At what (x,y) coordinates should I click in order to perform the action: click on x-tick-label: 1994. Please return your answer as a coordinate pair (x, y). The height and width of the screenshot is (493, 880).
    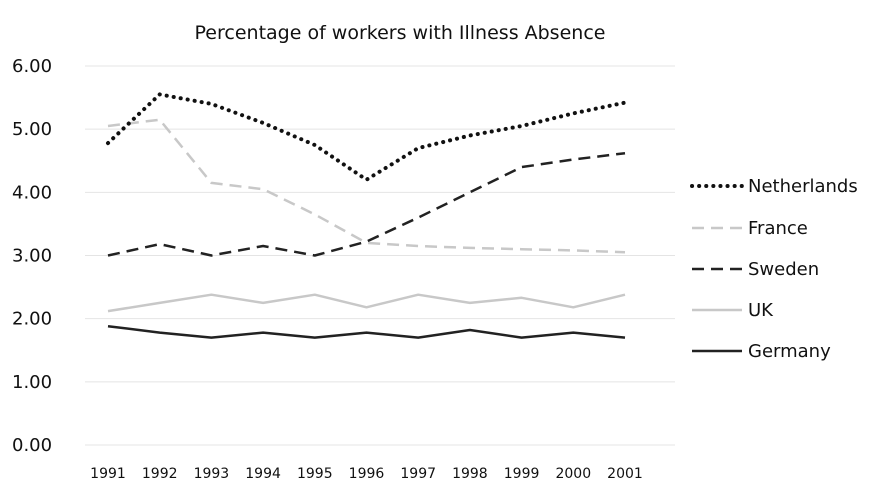
    Looking at the image, I should click on (263, 474).